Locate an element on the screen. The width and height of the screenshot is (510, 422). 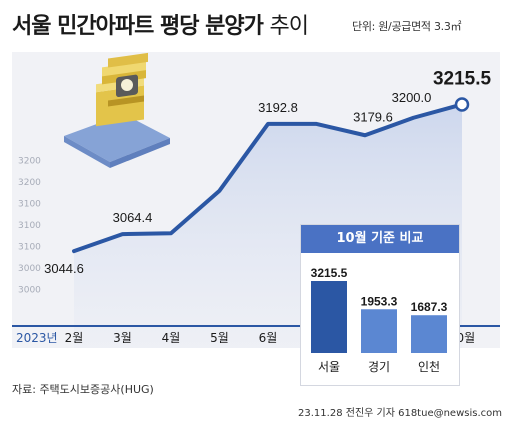
inset-value-label: 3215.5 is located at coordinates (329, 273).